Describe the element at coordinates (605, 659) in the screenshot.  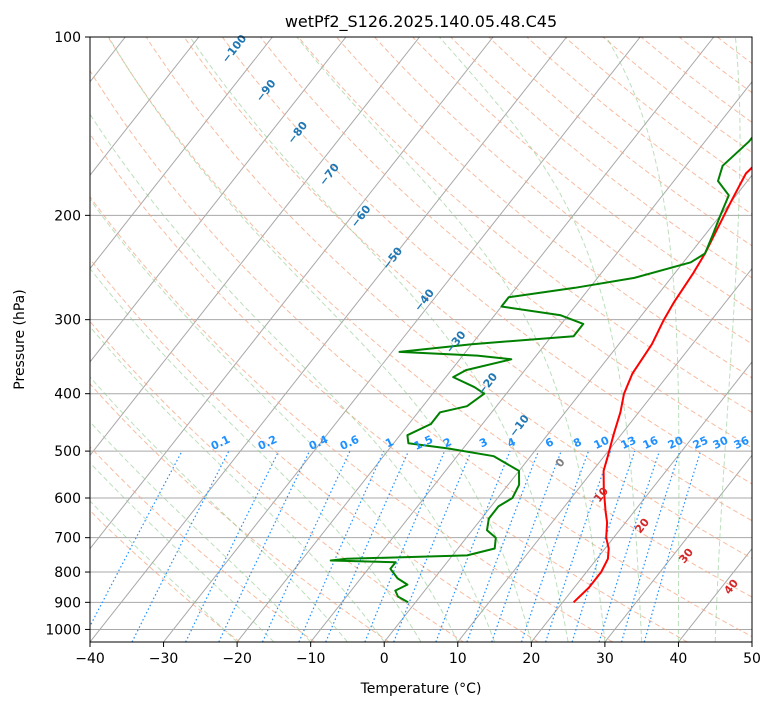
I see `x-tick-label: 30` at that location.